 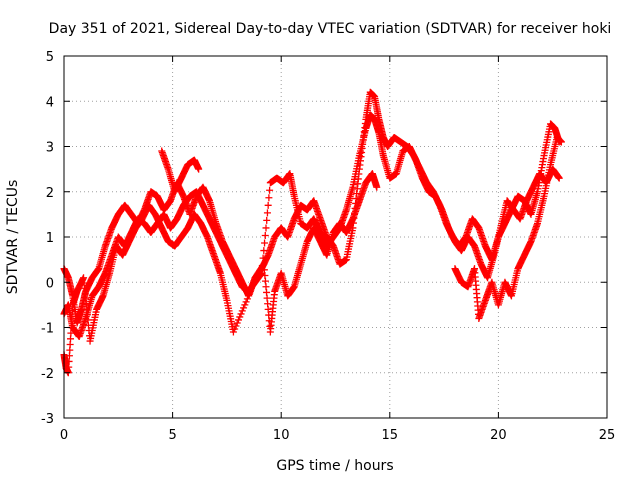 What do you see at coordinates (64, 435) in the screenshot?
I see `x-tick-label: 0` at bounding box center [64, 435].